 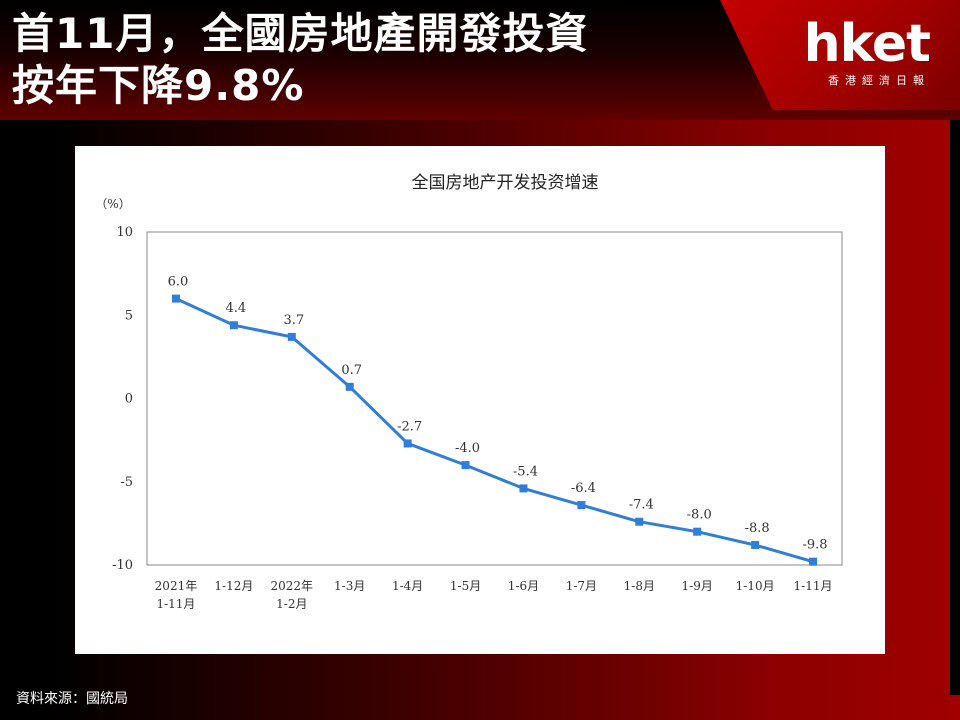 I want to click on y-tick-label: 10, so click(x=124, y=232).